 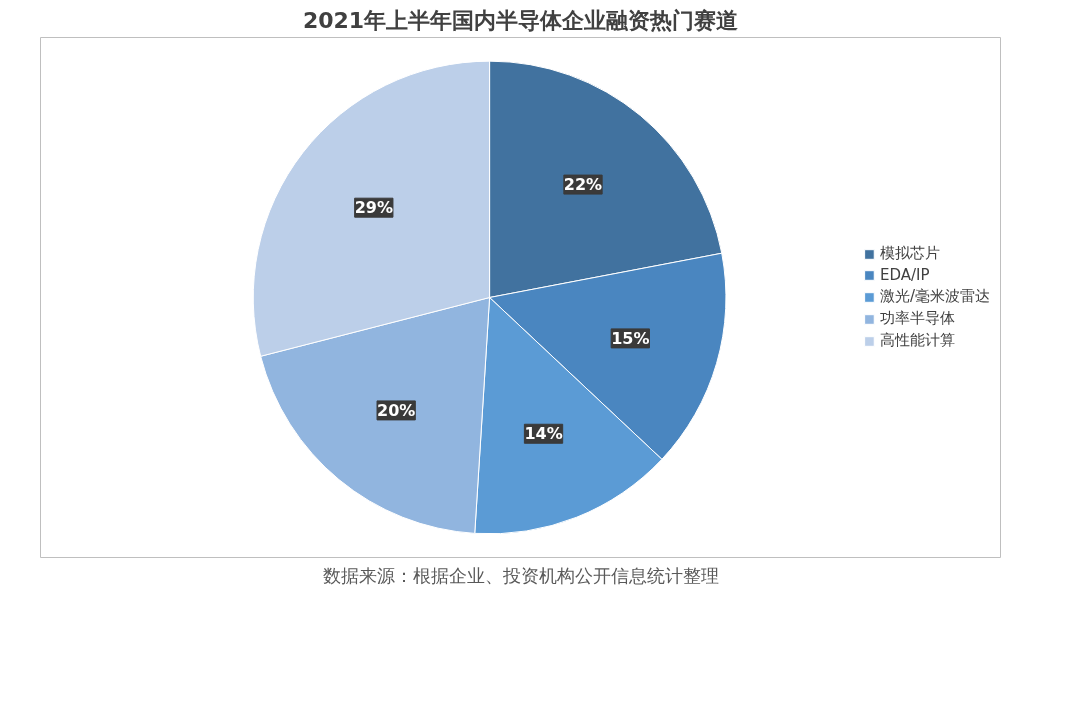 I want to click on chart-title: 2021年上半年国内半导体企业融资热门赛道, so click(x=520, y=20).